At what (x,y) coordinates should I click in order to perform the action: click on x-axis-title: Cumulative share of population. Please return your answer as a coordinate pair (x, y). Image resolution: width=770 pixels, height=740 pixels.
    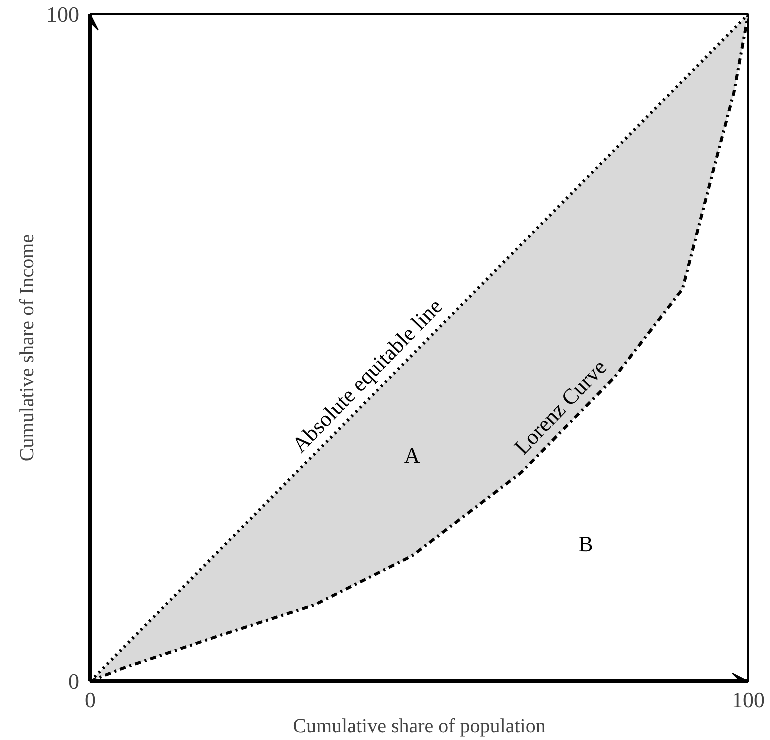
    Looking at the image, I should click on (419, 727).